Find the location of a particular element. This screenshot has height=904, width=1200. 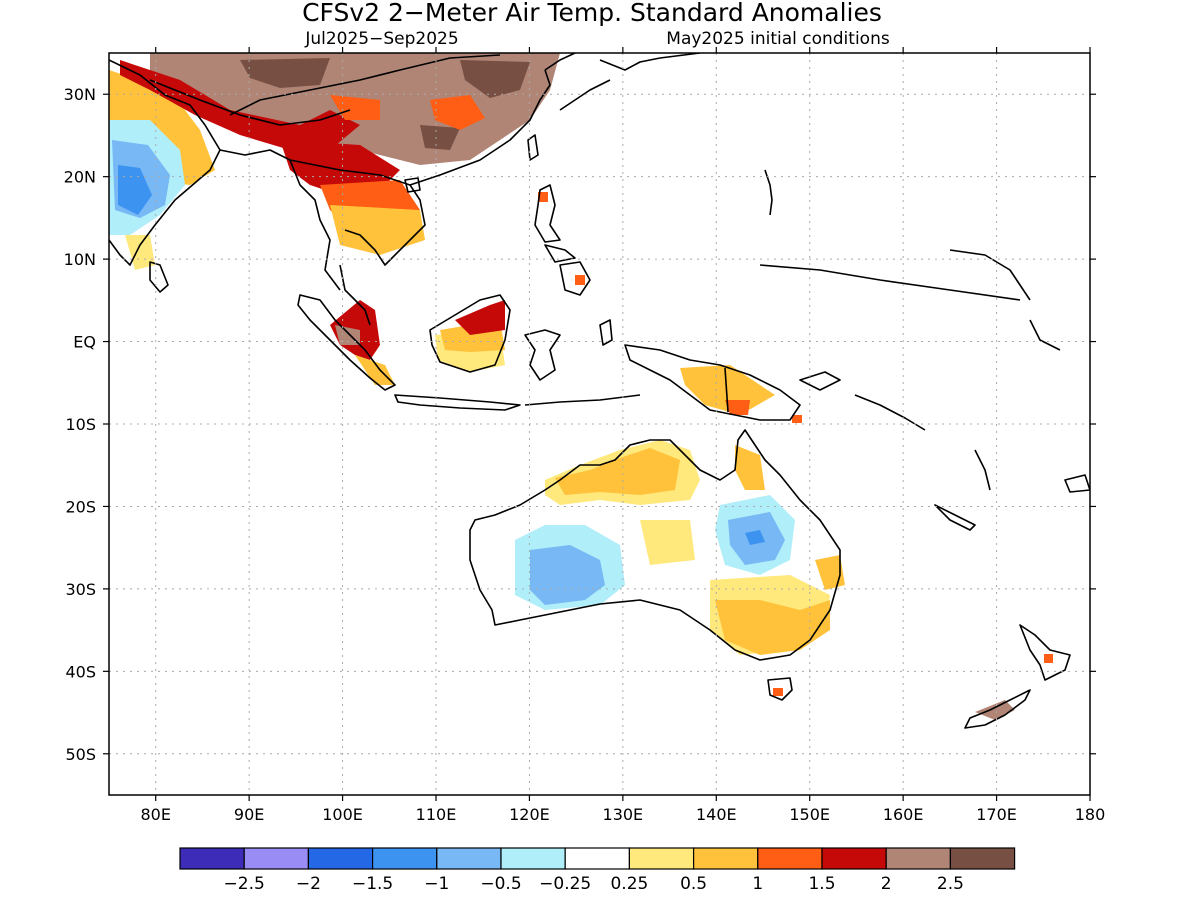

coast-new-caledonia is located at coordinates (955, 517).